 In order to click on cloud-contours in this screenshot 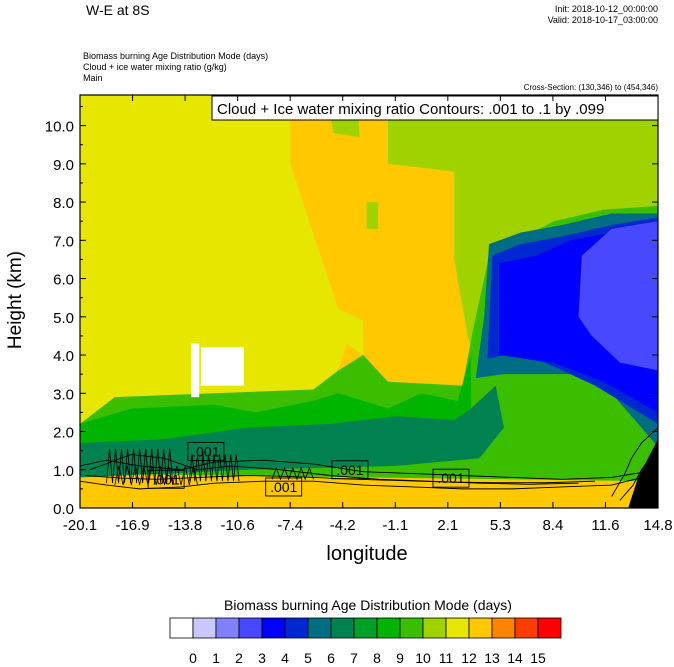, I will do `click(369, 464)`.